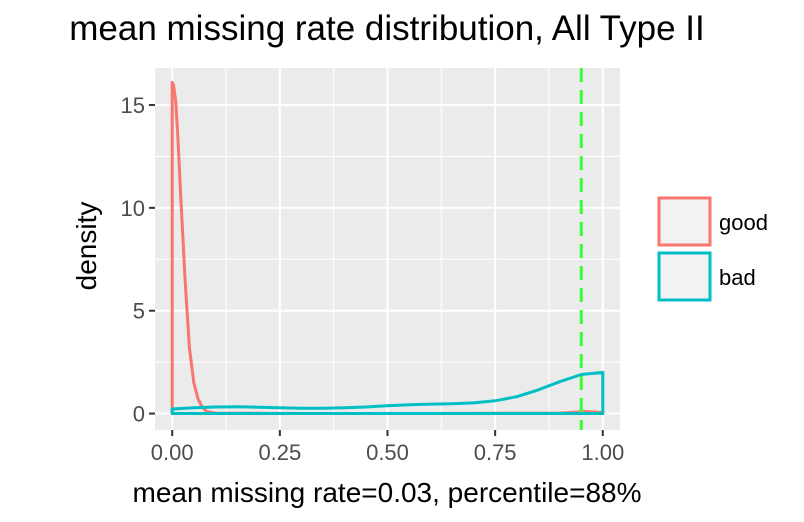 This screenshot has width=804, height=522. I want to click on x-tick-label: 0.75, so click(495, 452).